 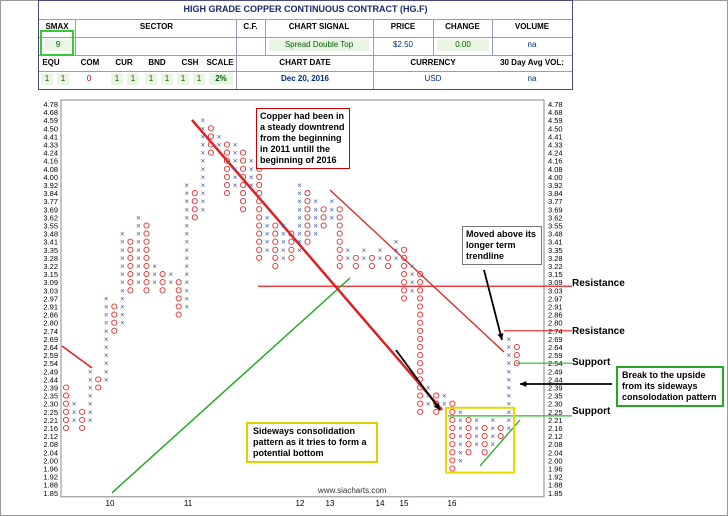 What do you see at coordinates (555, 444) in the screenshot?
I see `y-tick-label-right: 2.08` at bounding box center [555, 444].